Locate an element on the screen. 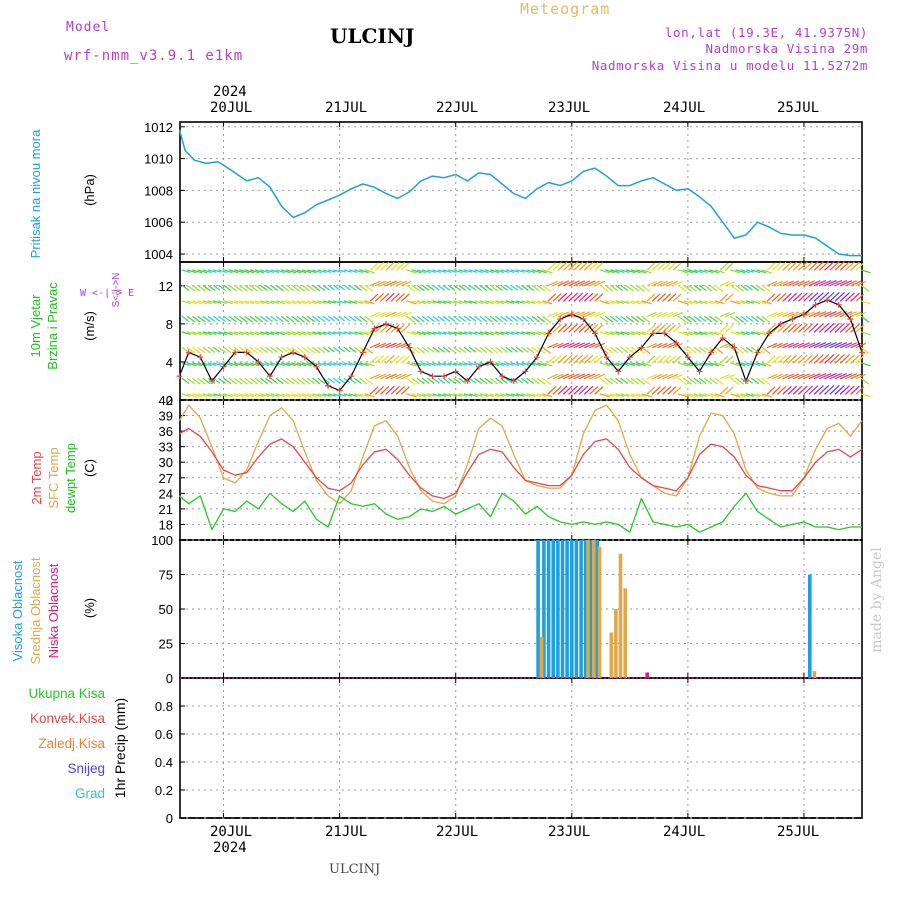  model-name: wrf-nmm_v3.9.1 e1km is located at coordinates (154, 56).